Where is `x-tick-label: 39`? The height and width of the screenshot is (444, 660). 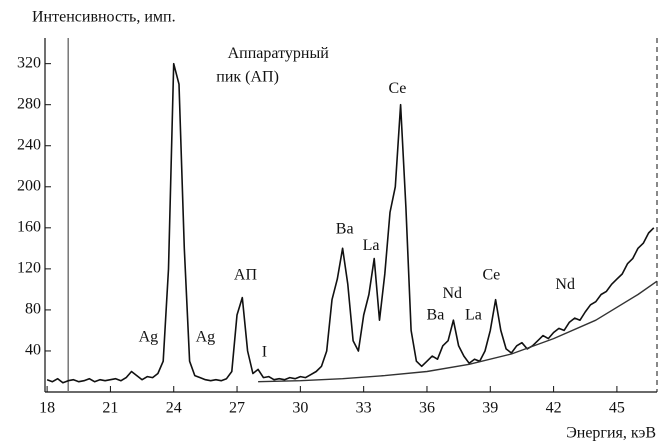 x-tick-label: 39 is located at coordinates (490, 408).